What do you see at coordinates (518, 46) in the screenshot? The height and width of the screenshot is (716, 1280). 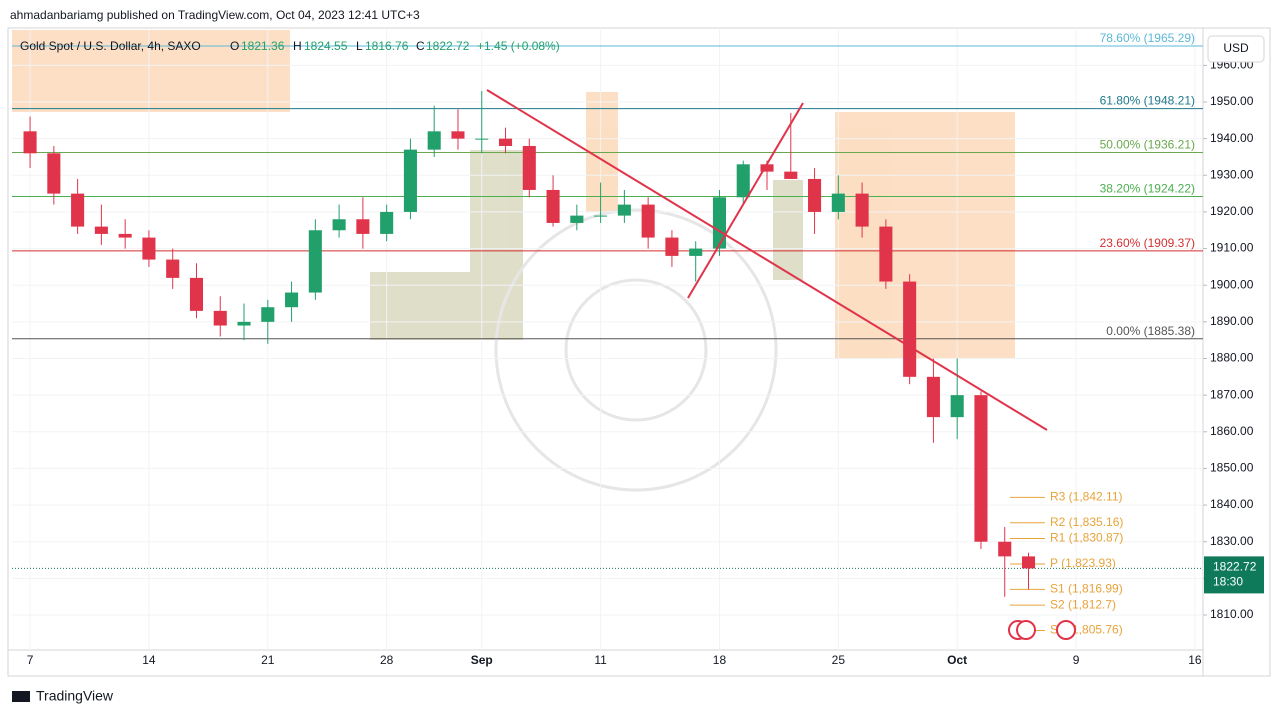 I see `change: +1.45 (+0.08%)` at bounding box center [518, 46].